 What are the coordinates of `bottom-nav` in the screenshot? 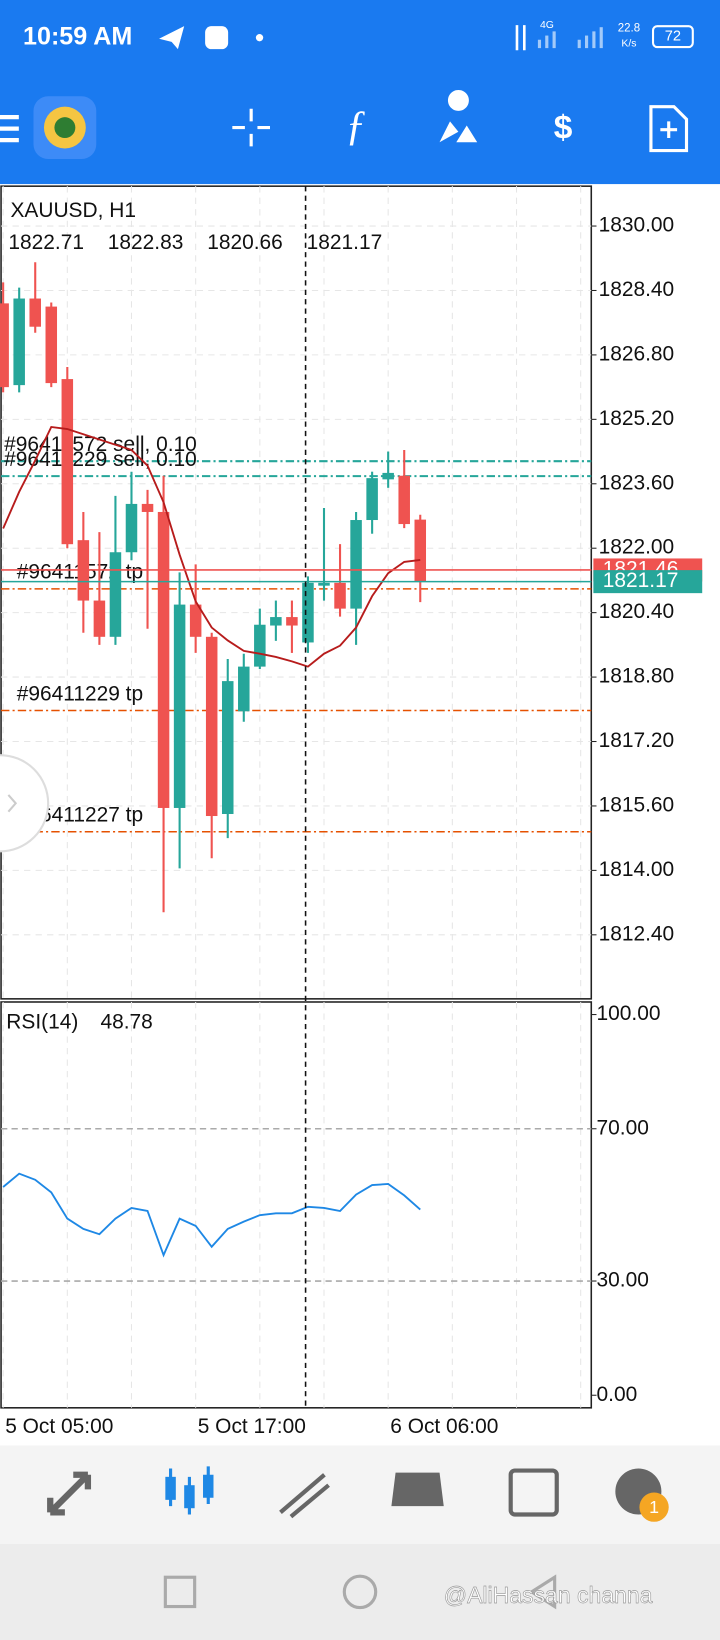 It's located at (360, 1494).